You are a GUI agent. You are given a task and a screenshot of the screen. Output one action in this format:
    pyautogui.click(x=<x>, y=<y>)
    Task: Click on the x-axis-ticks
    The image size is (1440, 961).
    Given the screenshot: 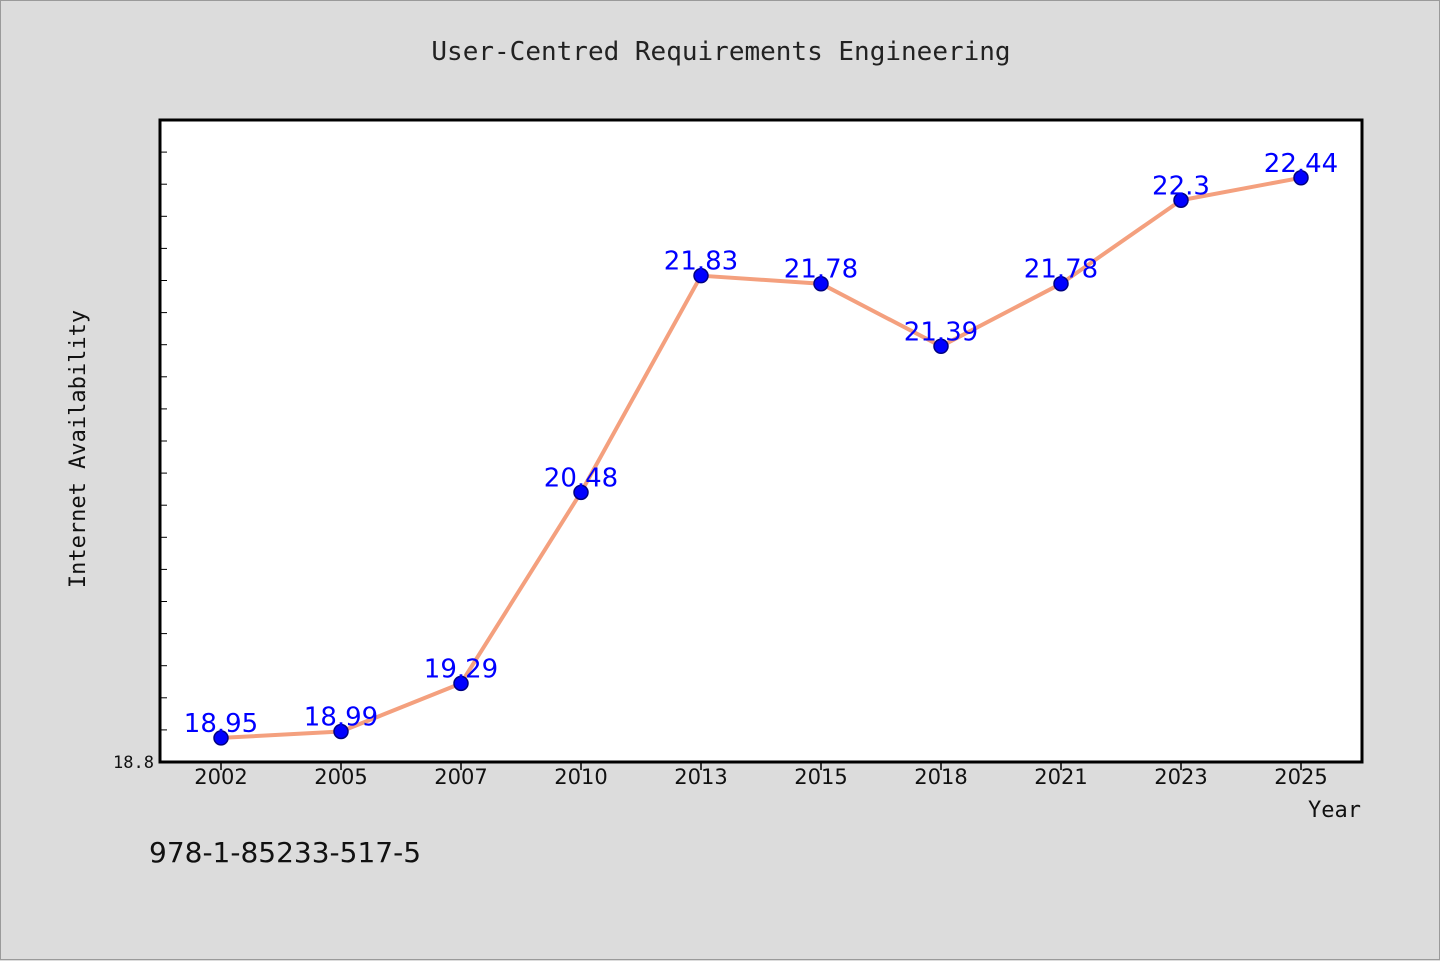 What is the action you would take?
    pyautogui.click(x=761, y=766)
    